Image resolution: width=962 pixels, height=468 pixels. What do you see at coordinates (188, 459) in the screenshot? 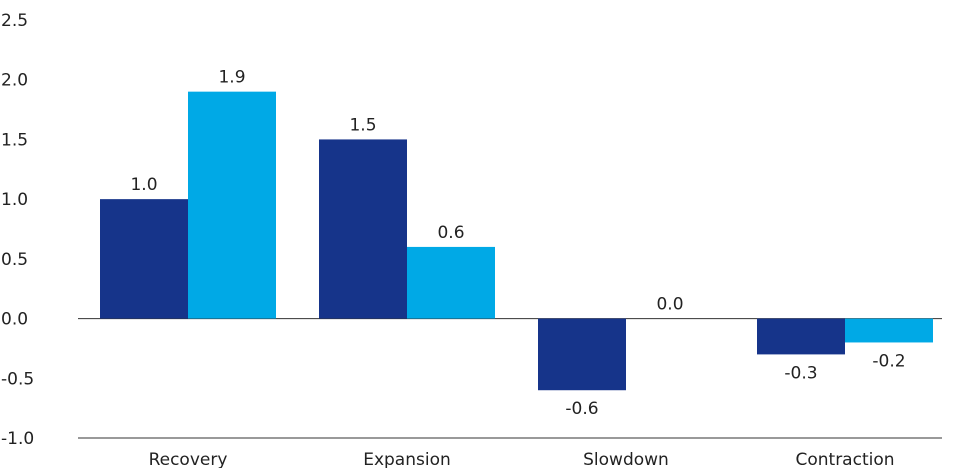
I see `category-label: Recovery` at bounding box center [188, 459].